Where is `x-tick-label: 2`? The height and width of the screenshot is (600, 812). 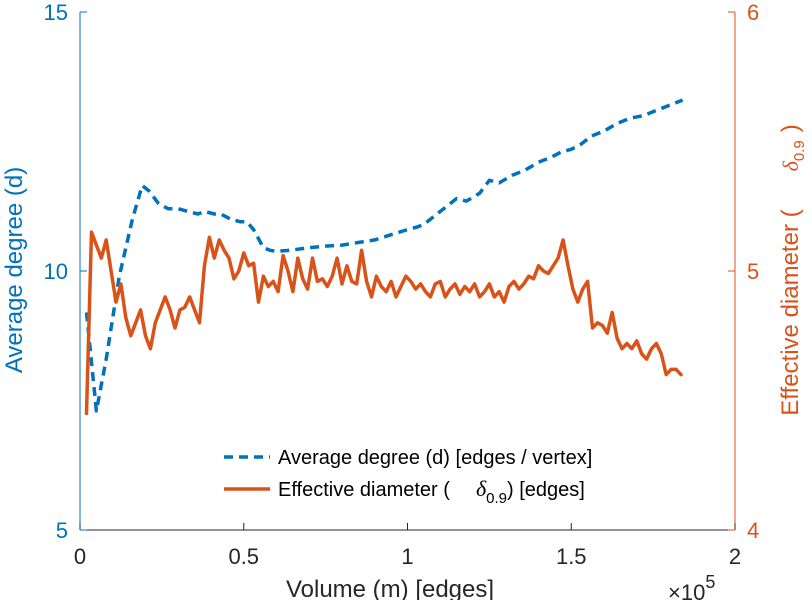 x-tick-label: 2 is located at coordinates (735, 556).